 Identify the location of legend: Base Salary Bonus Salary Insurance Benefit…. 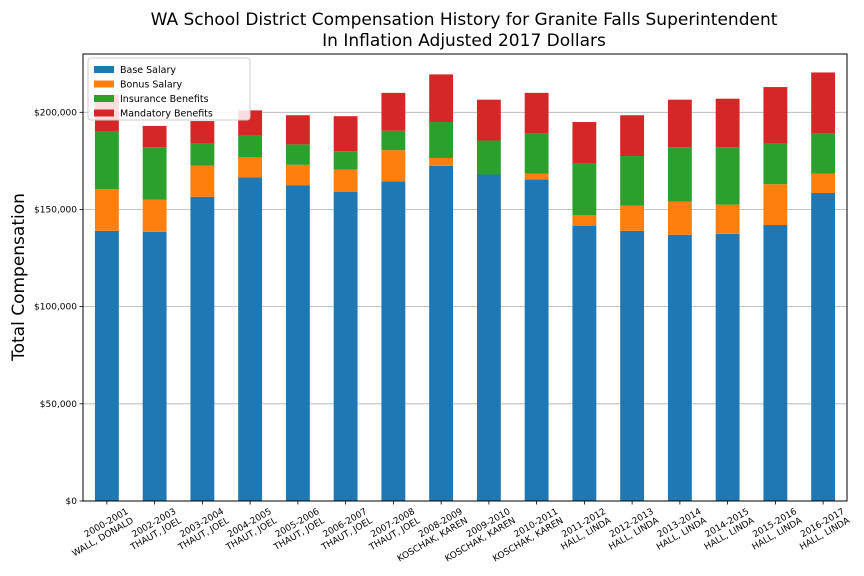
(169, 89).